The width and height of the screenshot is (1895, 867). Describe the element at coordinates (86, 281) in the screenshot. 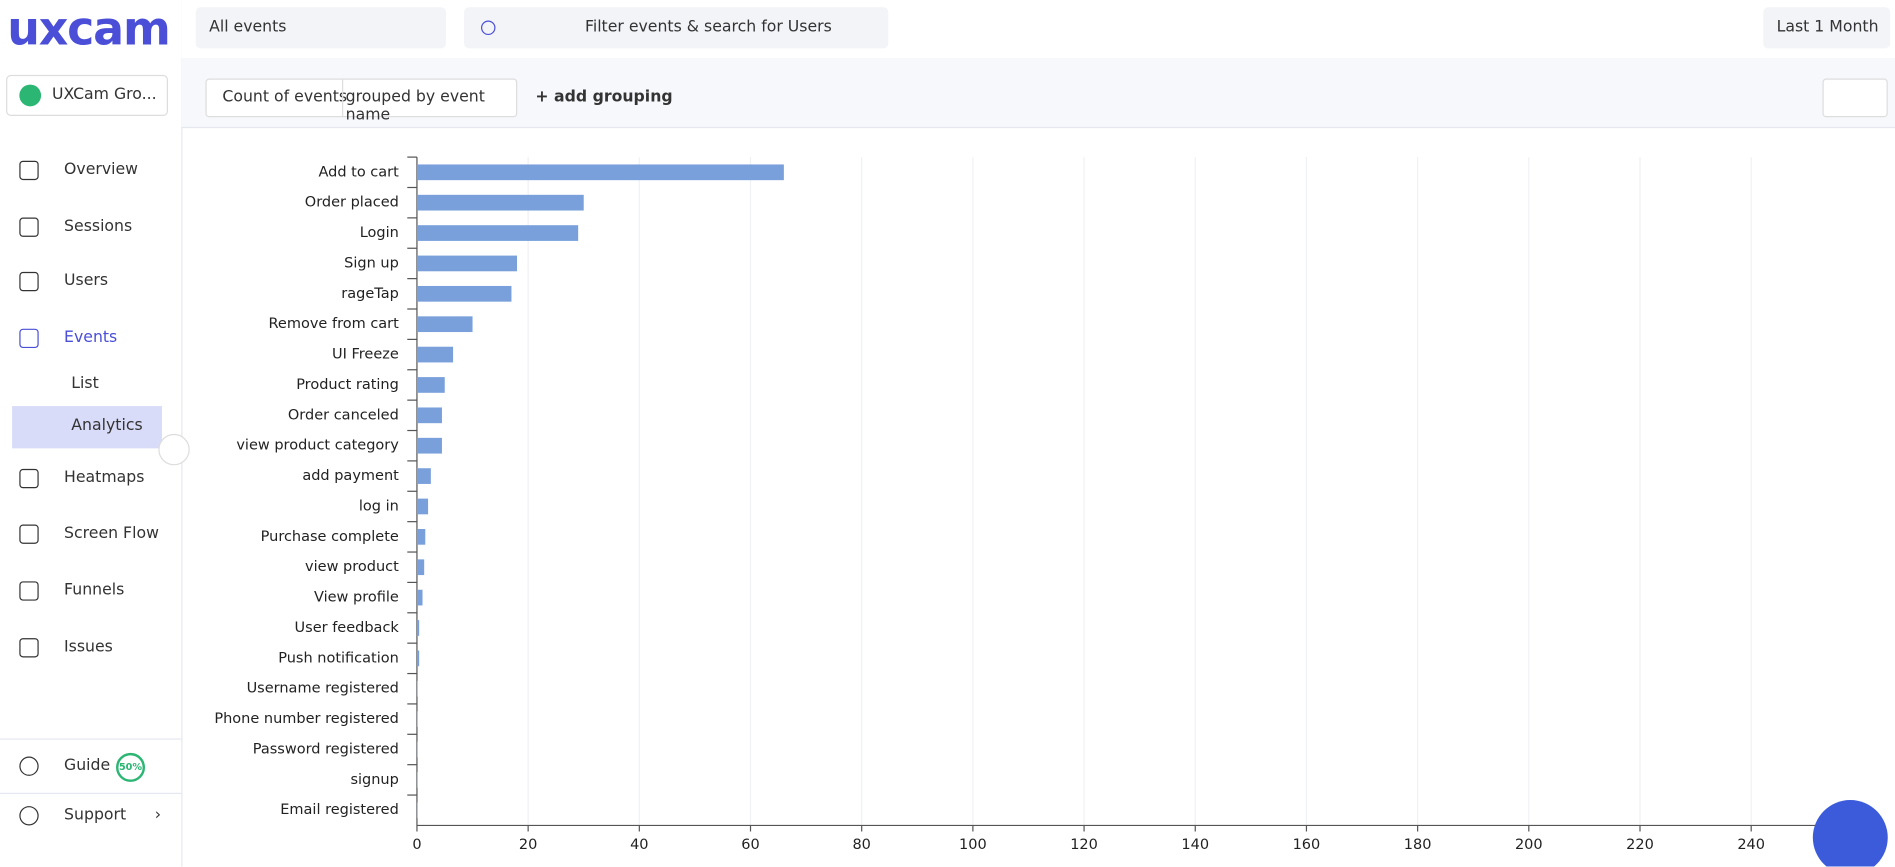

I see `nav-link: Users` at that location.